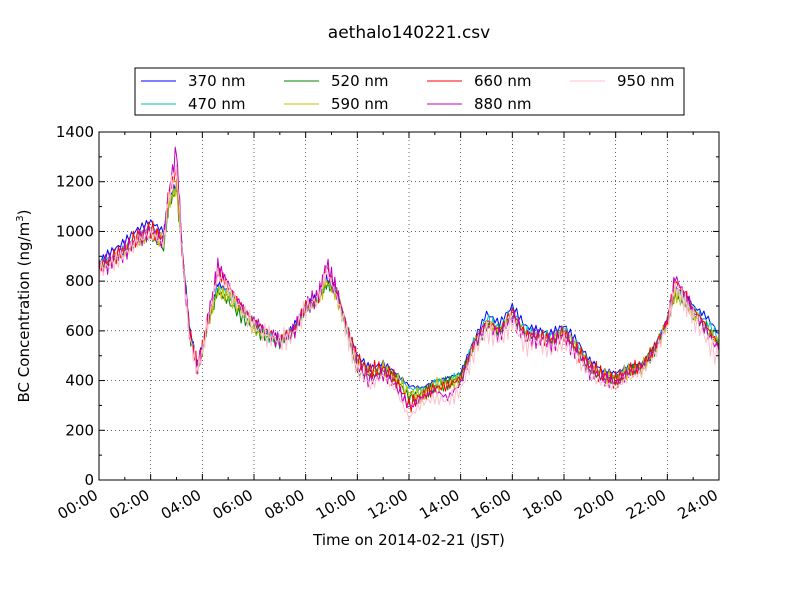  Describe the element at coordinates (409, 33) in the screenshot. I see `chart-title: aethalo140221.csv` at that location.